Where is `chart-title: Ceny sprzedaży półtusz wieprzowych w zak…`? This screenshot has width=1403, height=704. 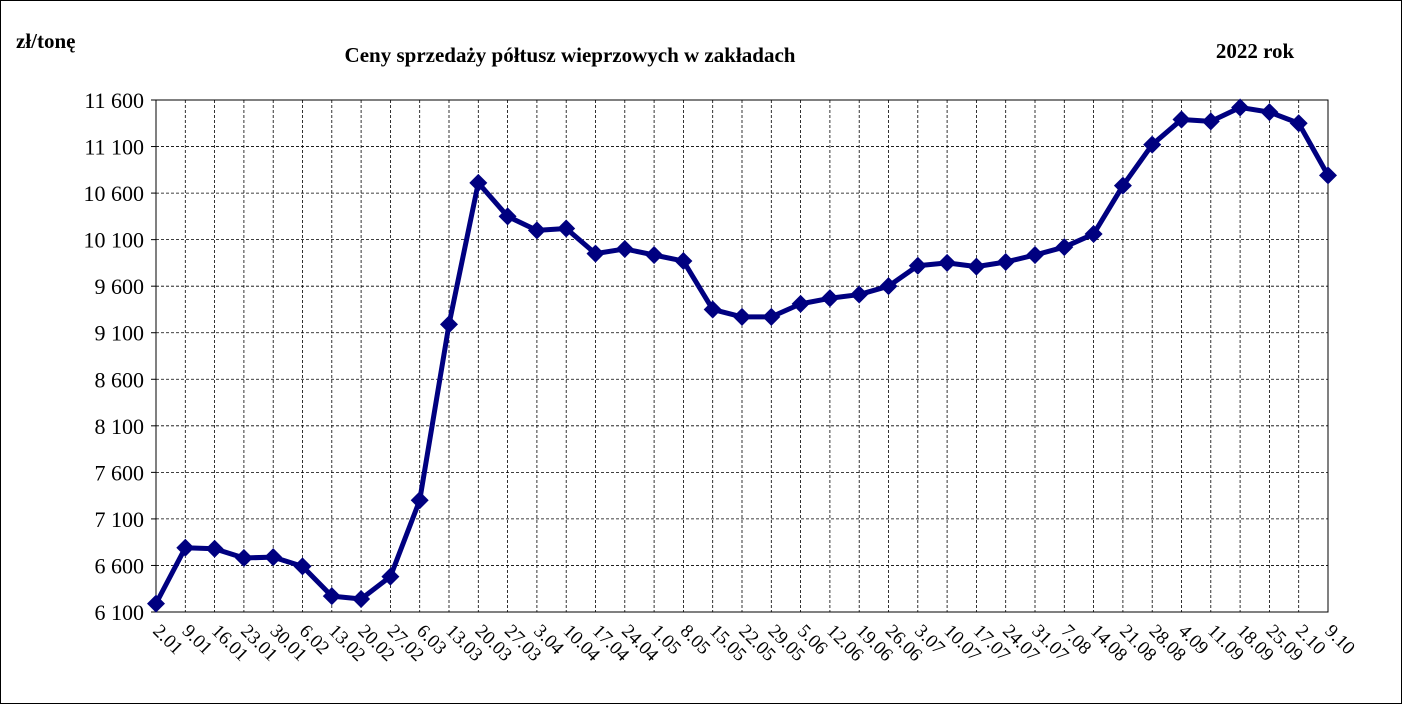
chart-title: Ceny sprzedaży półtusz wieprzowych w zak… is located at coordinates (570, 55).